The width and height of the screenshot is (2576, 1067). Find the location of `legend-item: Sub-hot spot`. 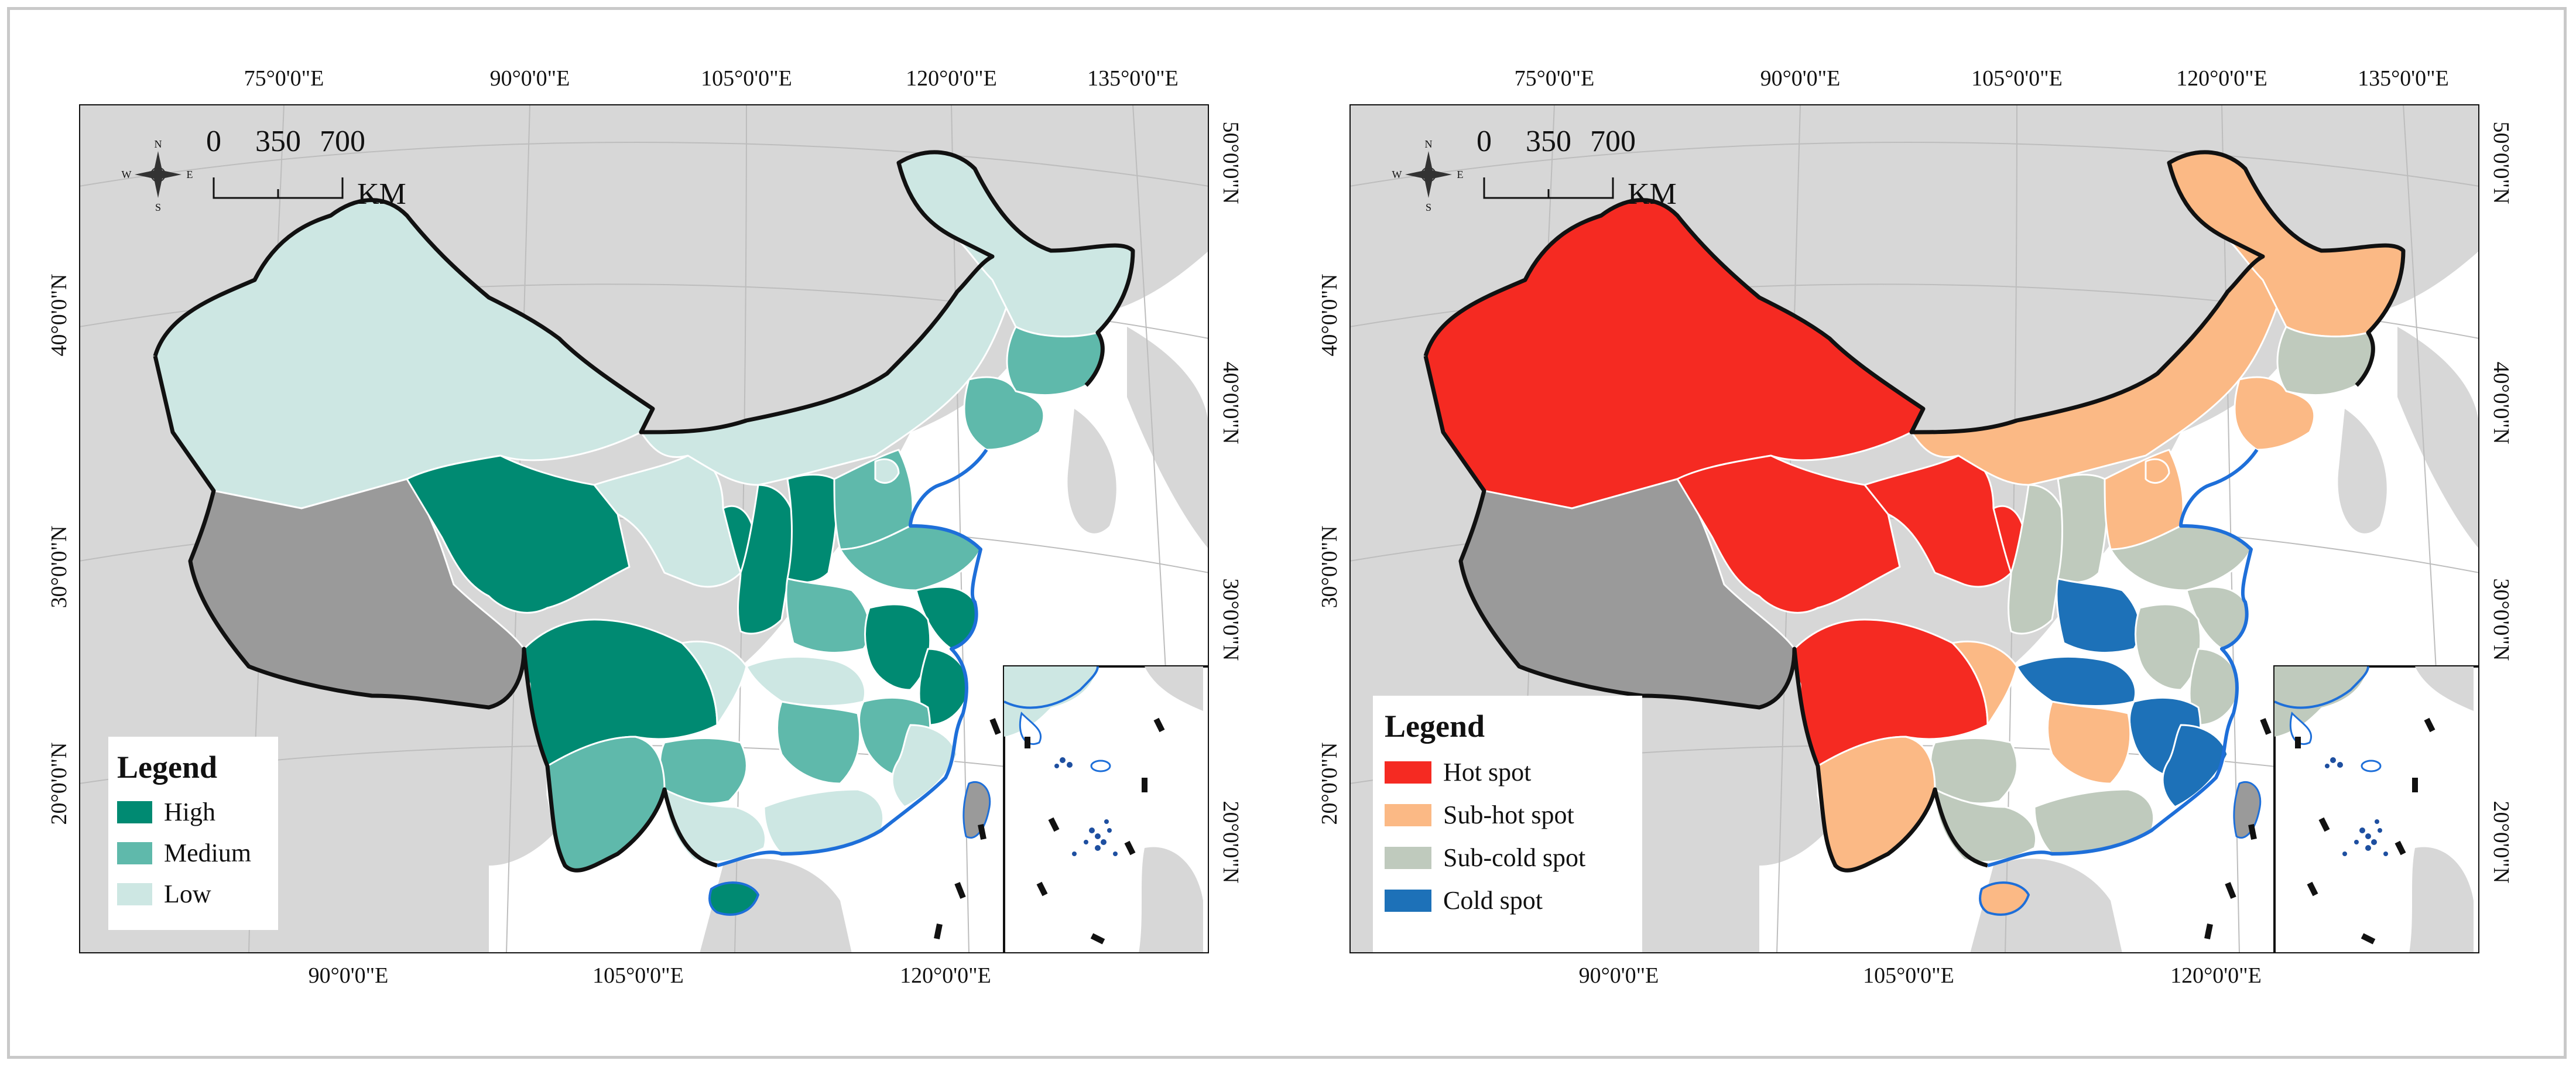

legend-item: Sub-hot spot is located at coordinates (1479, 815).